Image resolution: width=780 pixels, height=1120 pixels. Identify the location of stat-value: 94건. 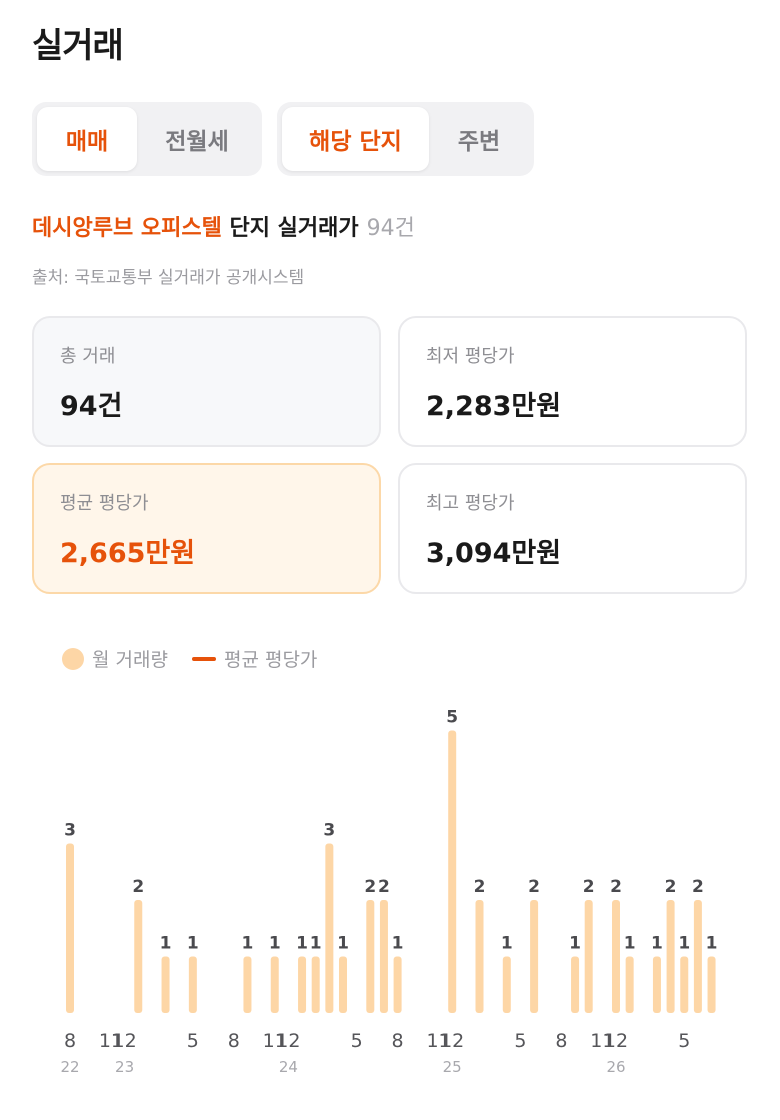
(91, 406).